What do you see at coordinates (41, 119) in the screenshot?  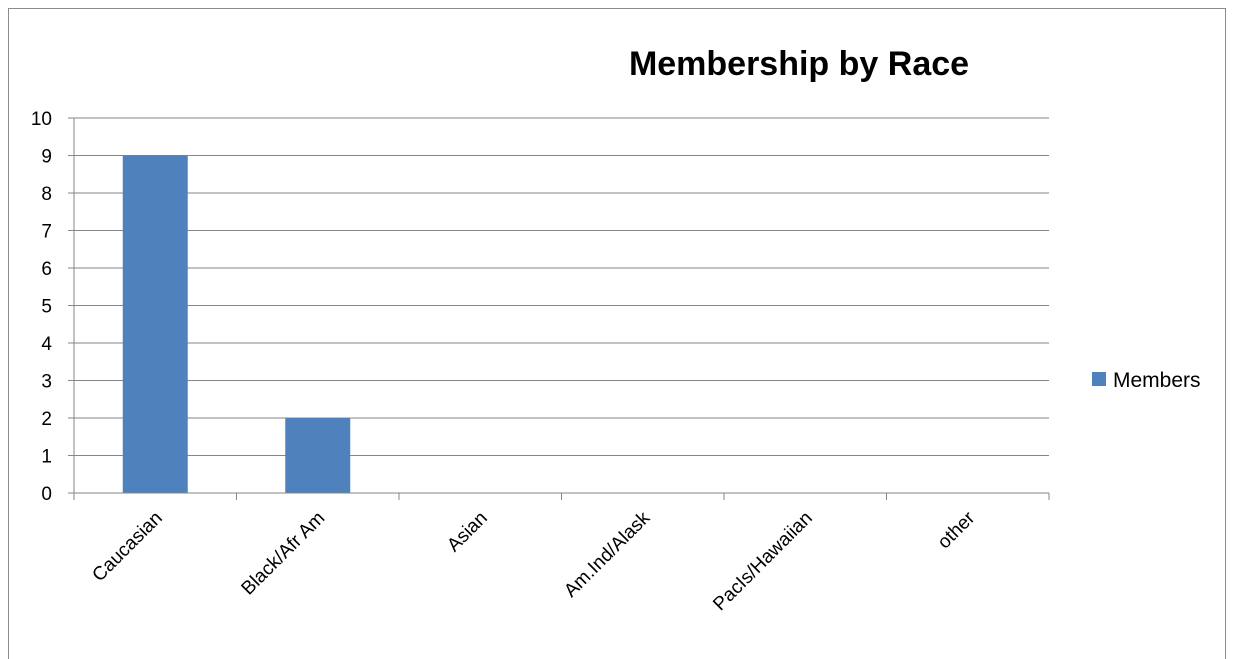 I see `y-tick-label-10: 10` at bounding box center [41, 119].